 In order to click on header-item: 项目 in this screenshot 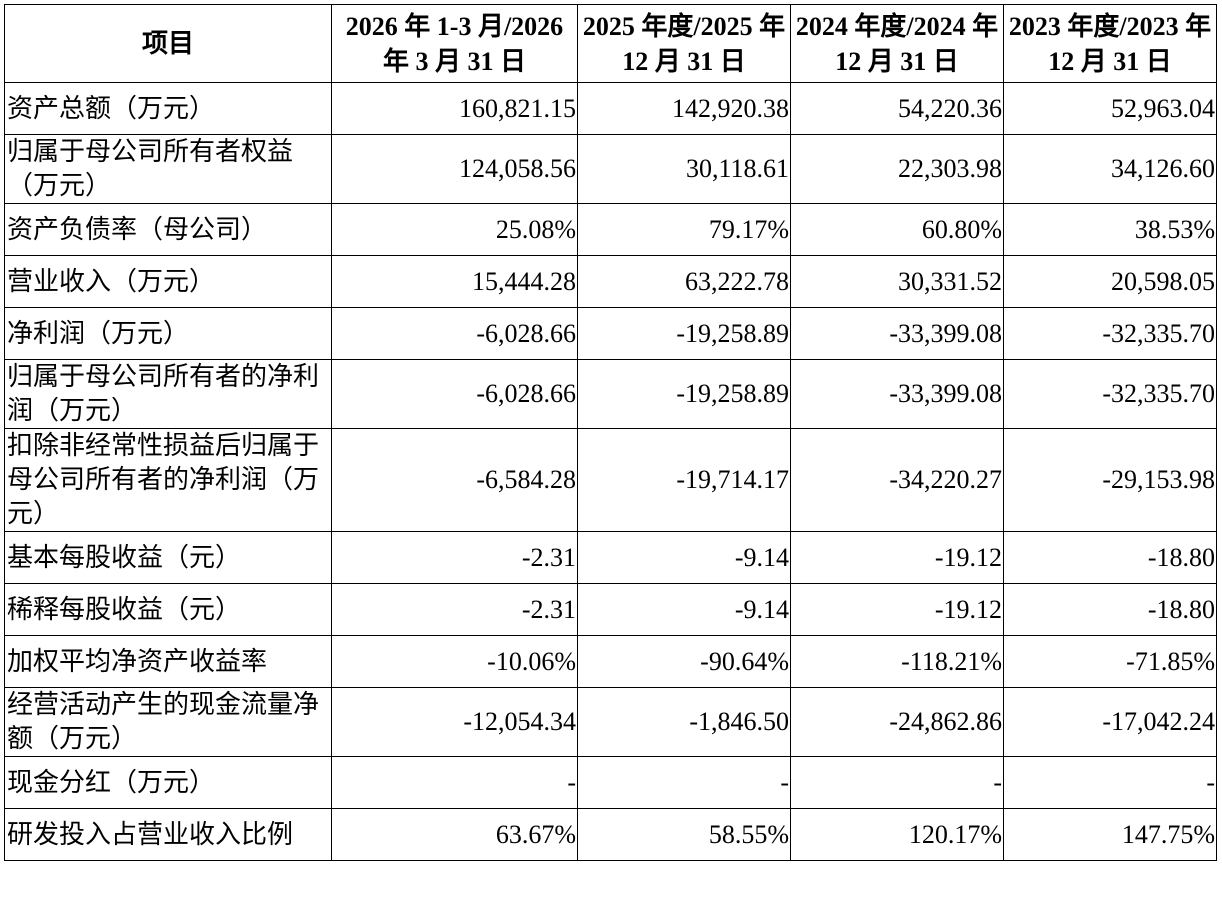, I will do `click(168, 43)`.